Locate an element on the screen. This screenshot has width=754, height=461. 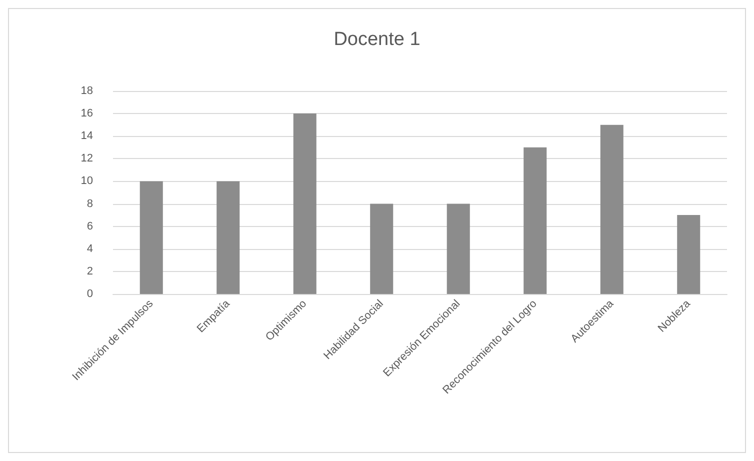
y-tick-label: 14 is located at coordinates (86, 136).